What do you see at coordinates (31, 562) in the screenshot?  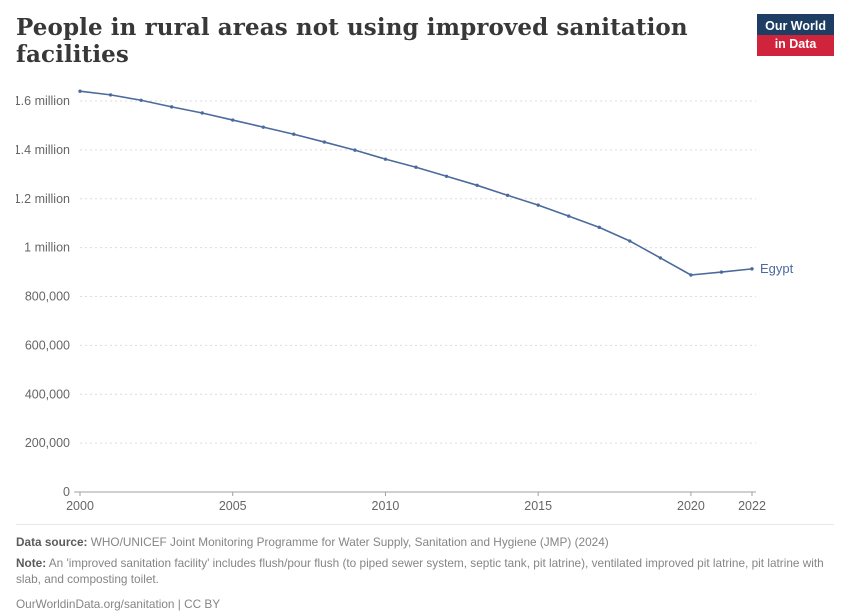 I see `note-label: Note:` at bounding box center [31, 562].